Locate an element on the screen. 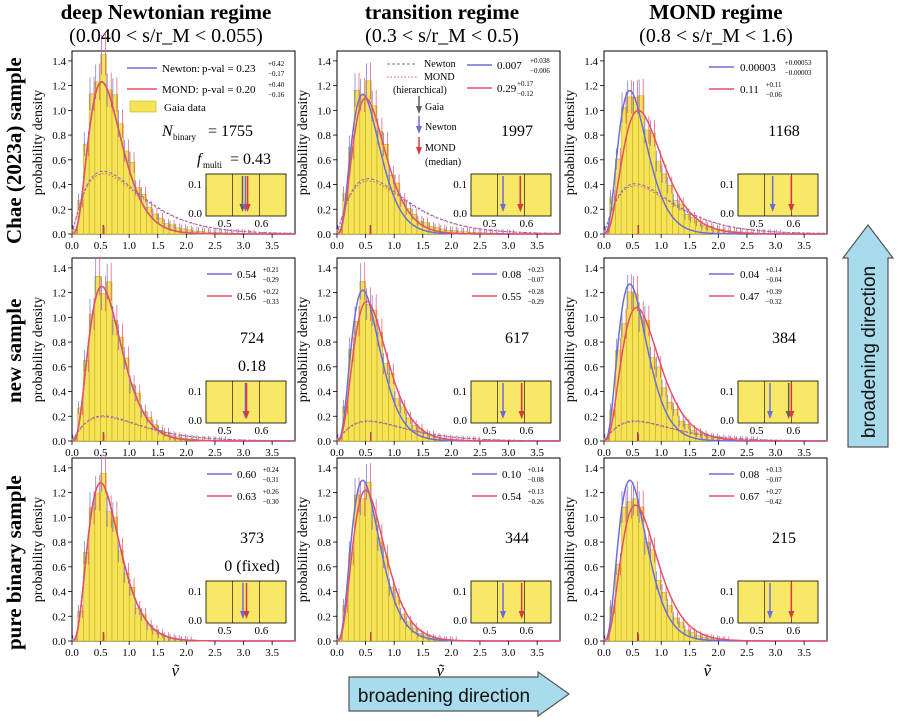 The height and width of the screenshot is (724, 900). legend-newton-hier-label: Newton is located at coordinates (440, 64).